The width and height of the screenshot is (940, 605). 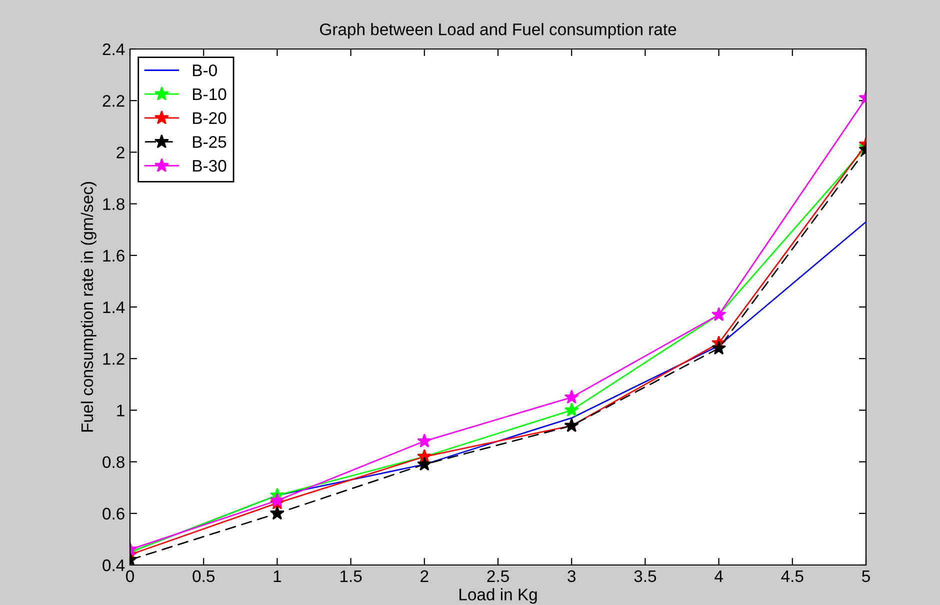 I want to click on x-tick-label: 2, so click(x=424, y=576).